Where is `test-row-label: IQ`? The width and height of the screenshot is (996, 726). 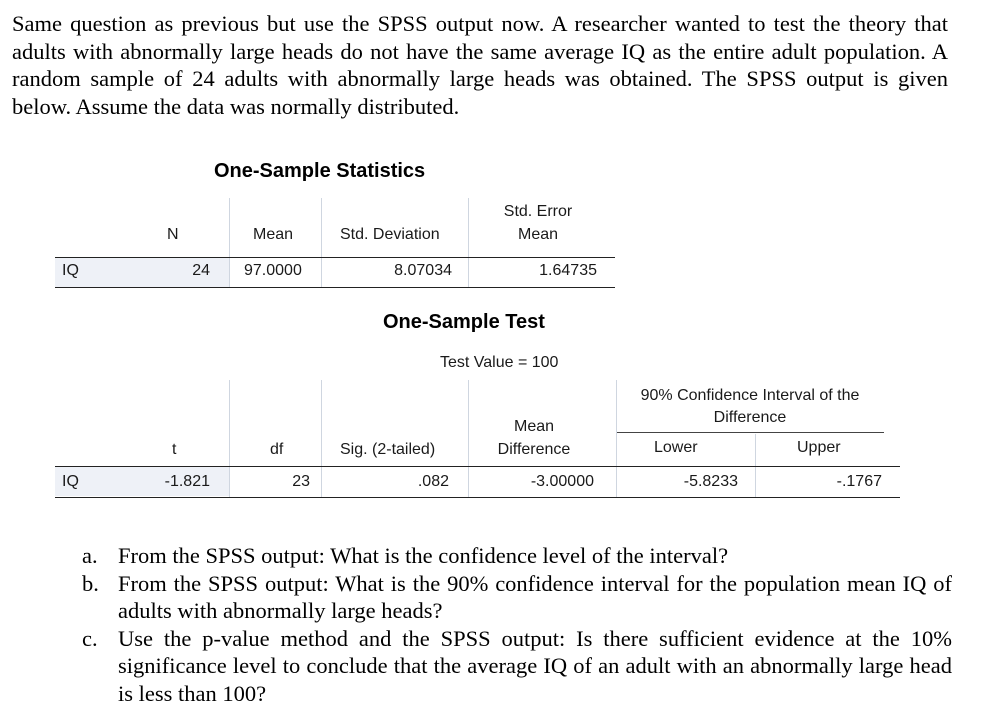
test-row-label: IQ is located at coordinates (70, 481).